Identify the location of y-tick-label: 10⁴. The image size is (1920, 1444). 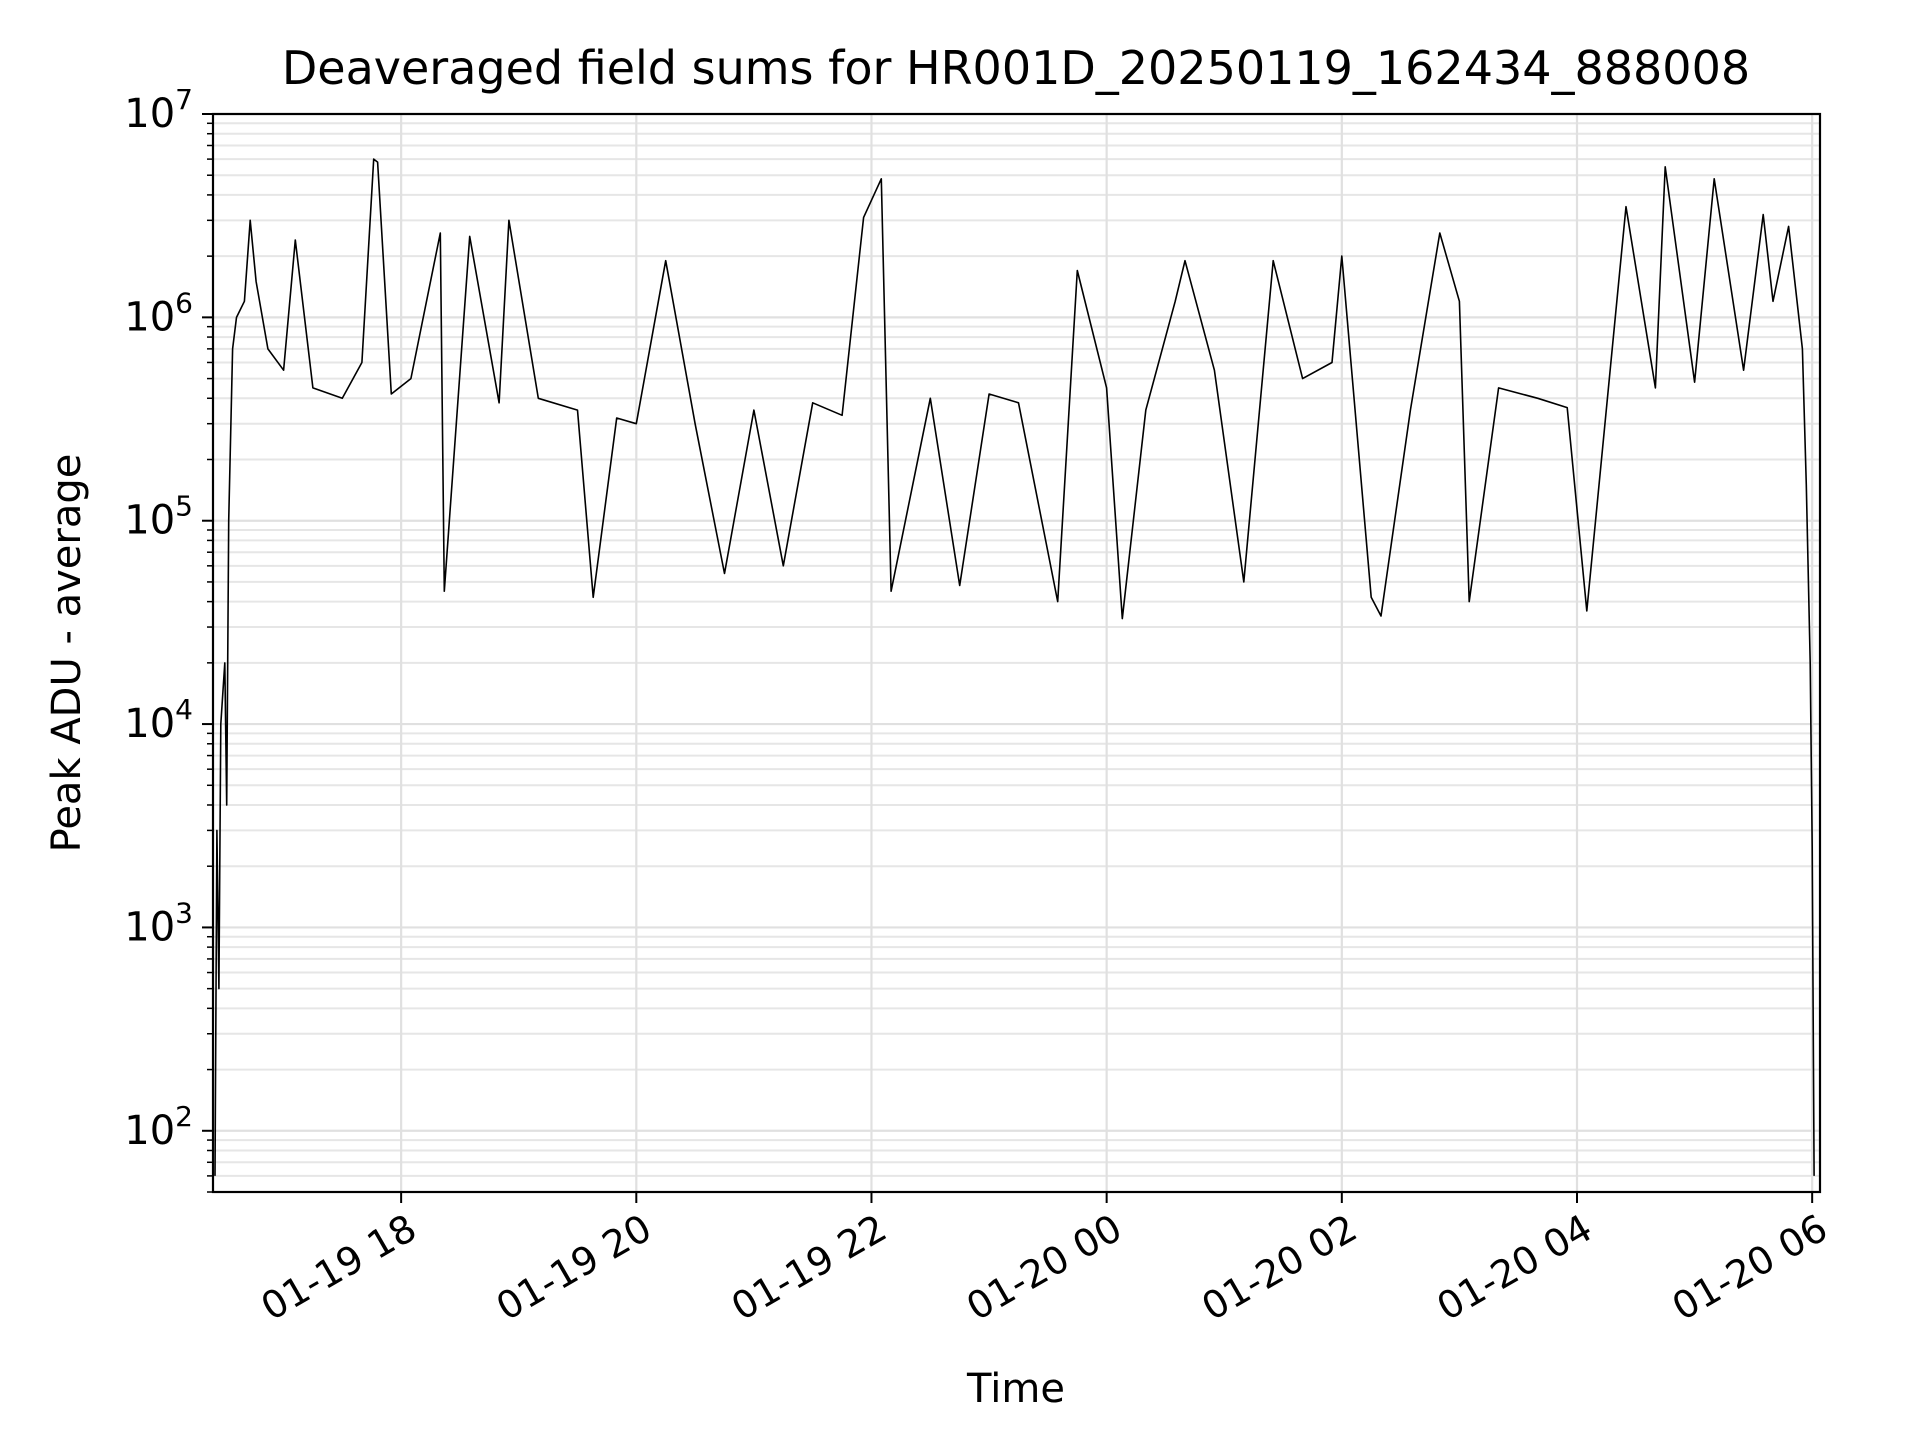
(158, 720).